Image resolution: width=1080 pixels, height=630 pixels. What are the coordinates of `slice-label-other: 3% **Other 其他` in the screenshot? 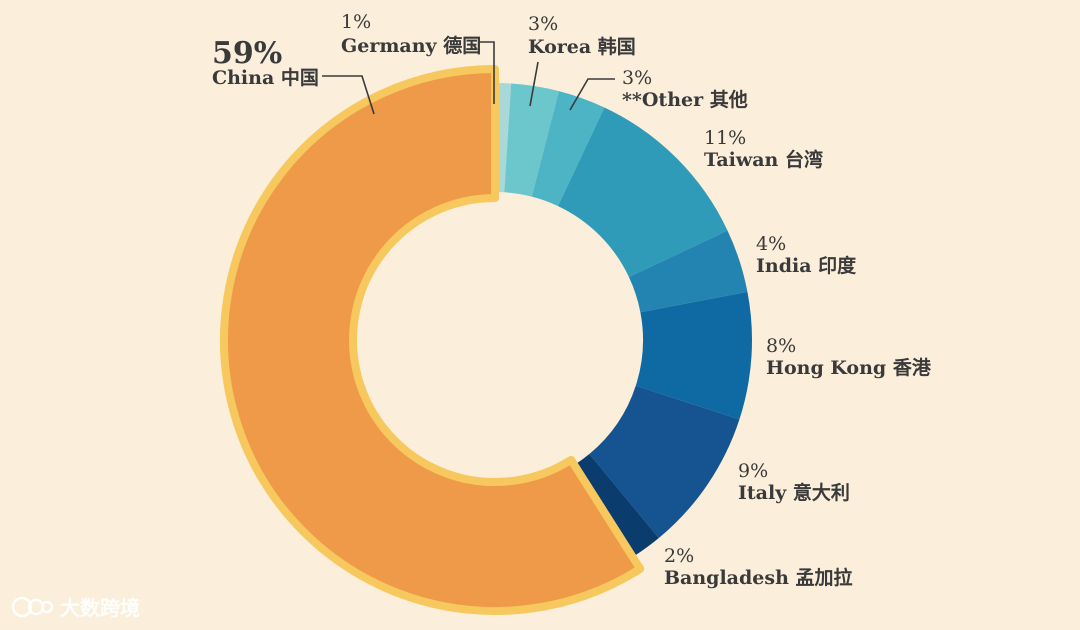 It's located at (685, 89).